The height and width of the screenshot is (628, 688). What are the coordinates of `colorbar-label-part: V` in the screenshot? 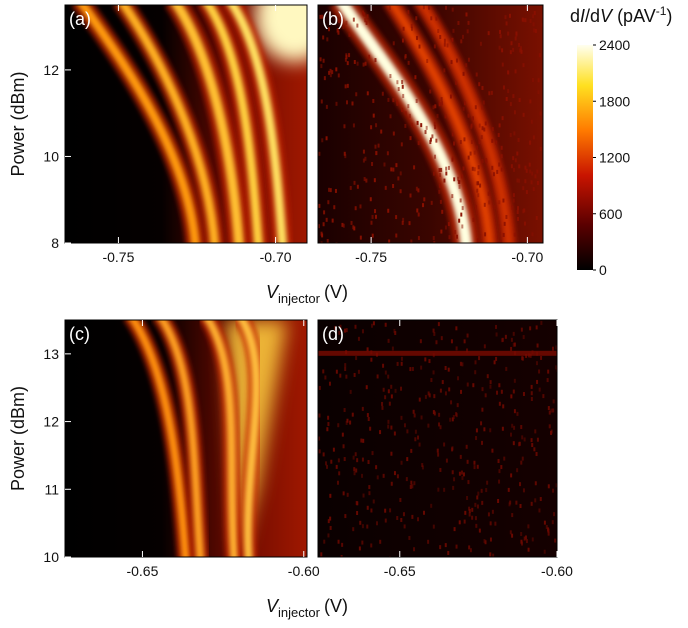 It's located at (607, 16).